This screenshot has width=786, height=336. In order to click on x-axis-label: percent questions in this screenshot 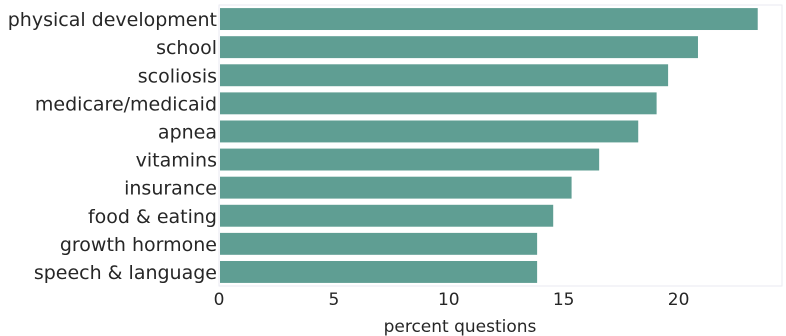, I will do `click(460, 326)`.